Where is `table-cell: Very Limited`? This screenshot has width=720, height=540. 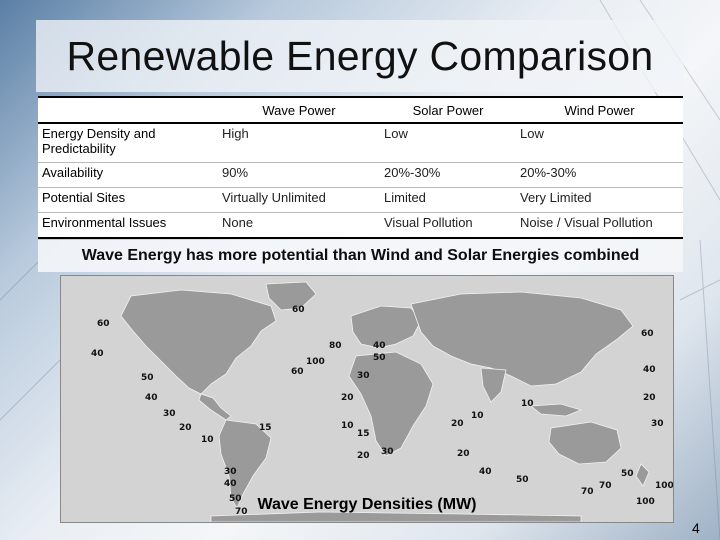 table-cell: Very Limited is located at coordinates (599, 200).